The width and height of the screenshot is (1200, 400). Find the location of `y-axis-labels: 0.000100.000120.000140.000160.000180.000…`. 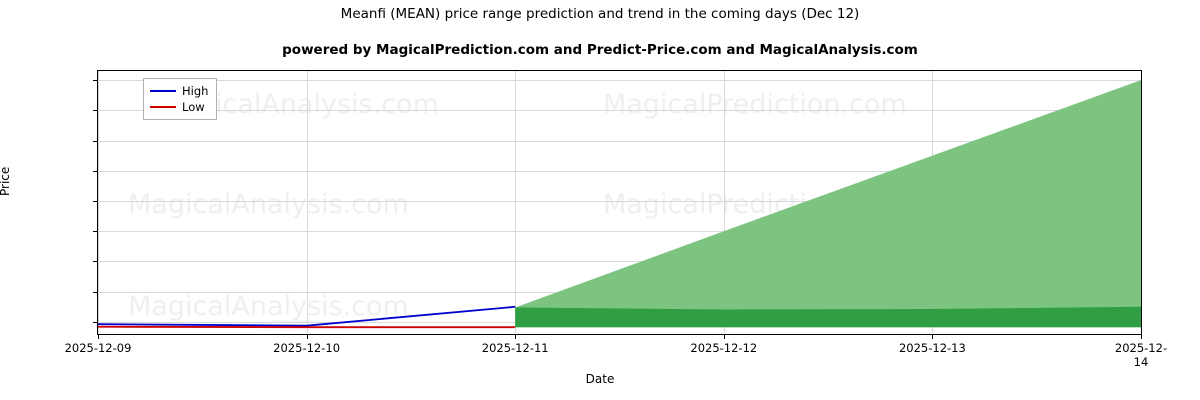

y-axis-labels: 0.000100.000120.000140.000160.000180.000… is located at coordinates (48, 200).